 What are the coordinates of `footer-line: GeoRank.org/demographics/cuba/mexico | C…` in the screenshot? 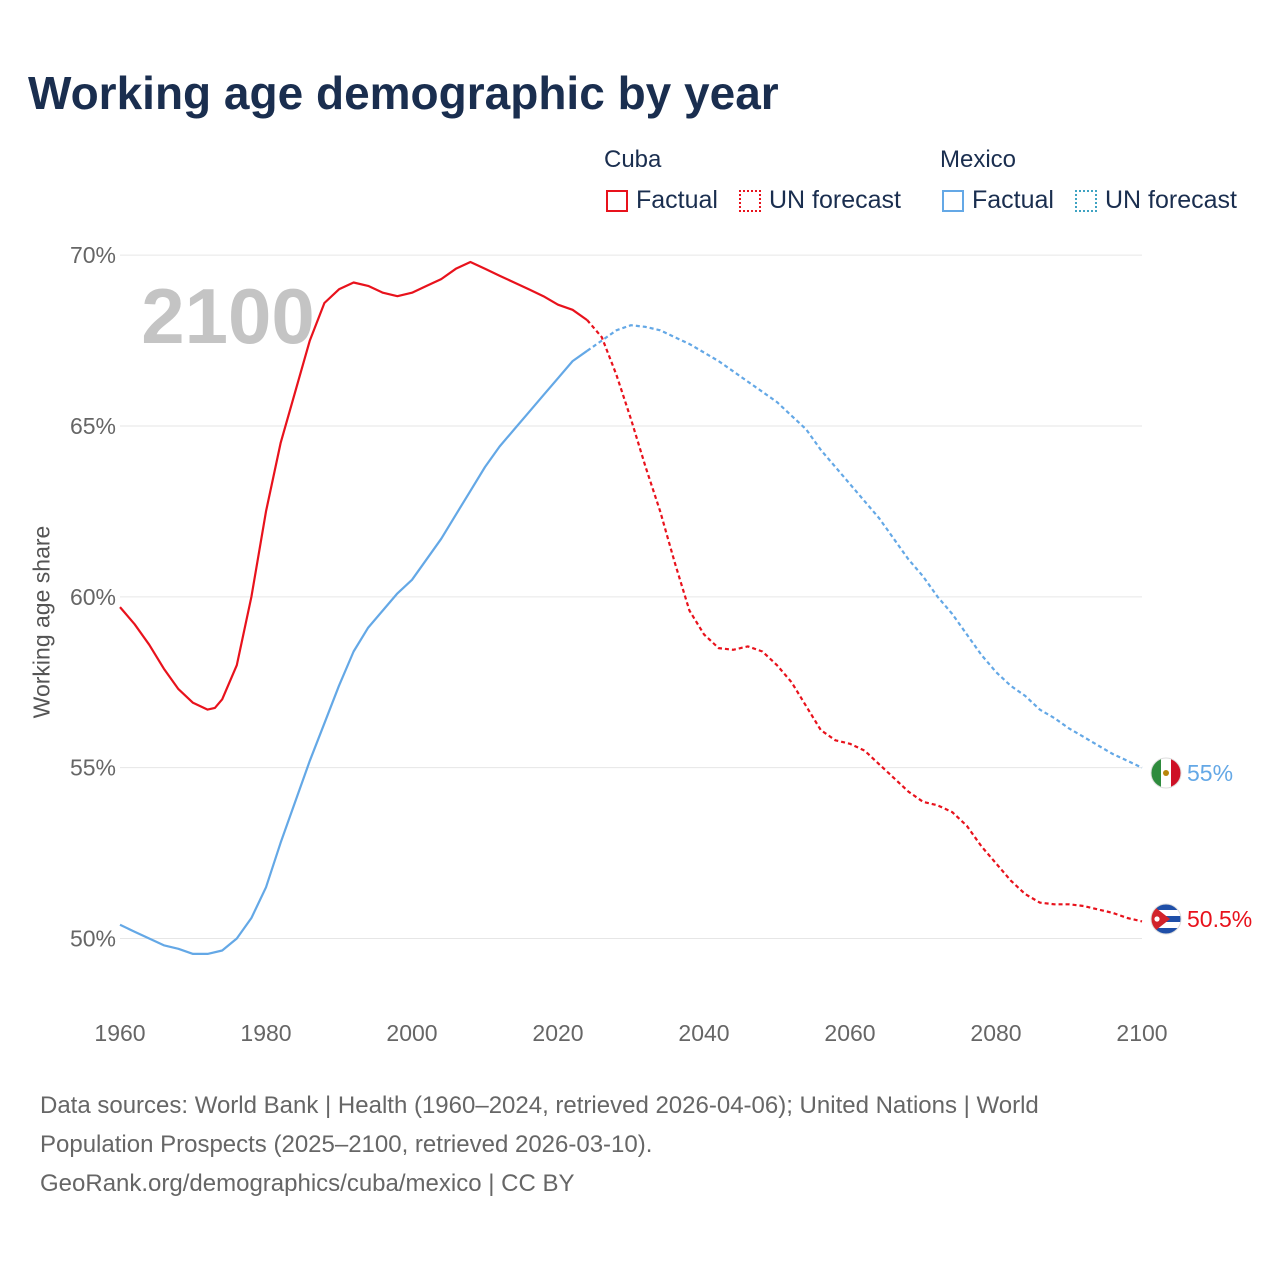 It's located at (307, 1183).